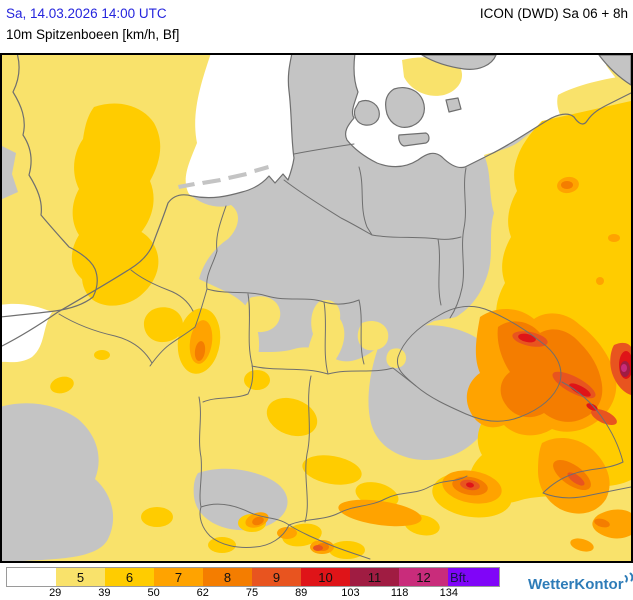  I want to click on legend-scale: 5 6 7 8 9 10 11 12 Bft., so click(253, 577).